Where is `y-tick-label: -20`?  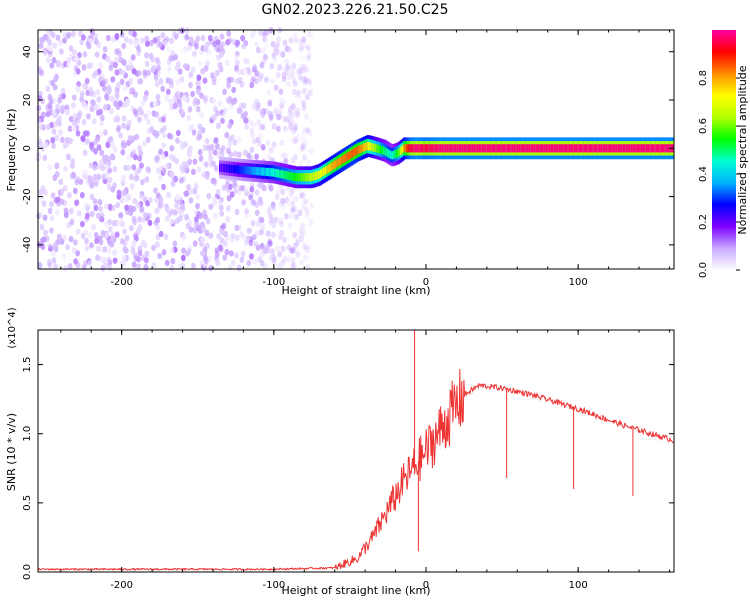
y-tick-label: -20 is located at coordinates (27, 196).